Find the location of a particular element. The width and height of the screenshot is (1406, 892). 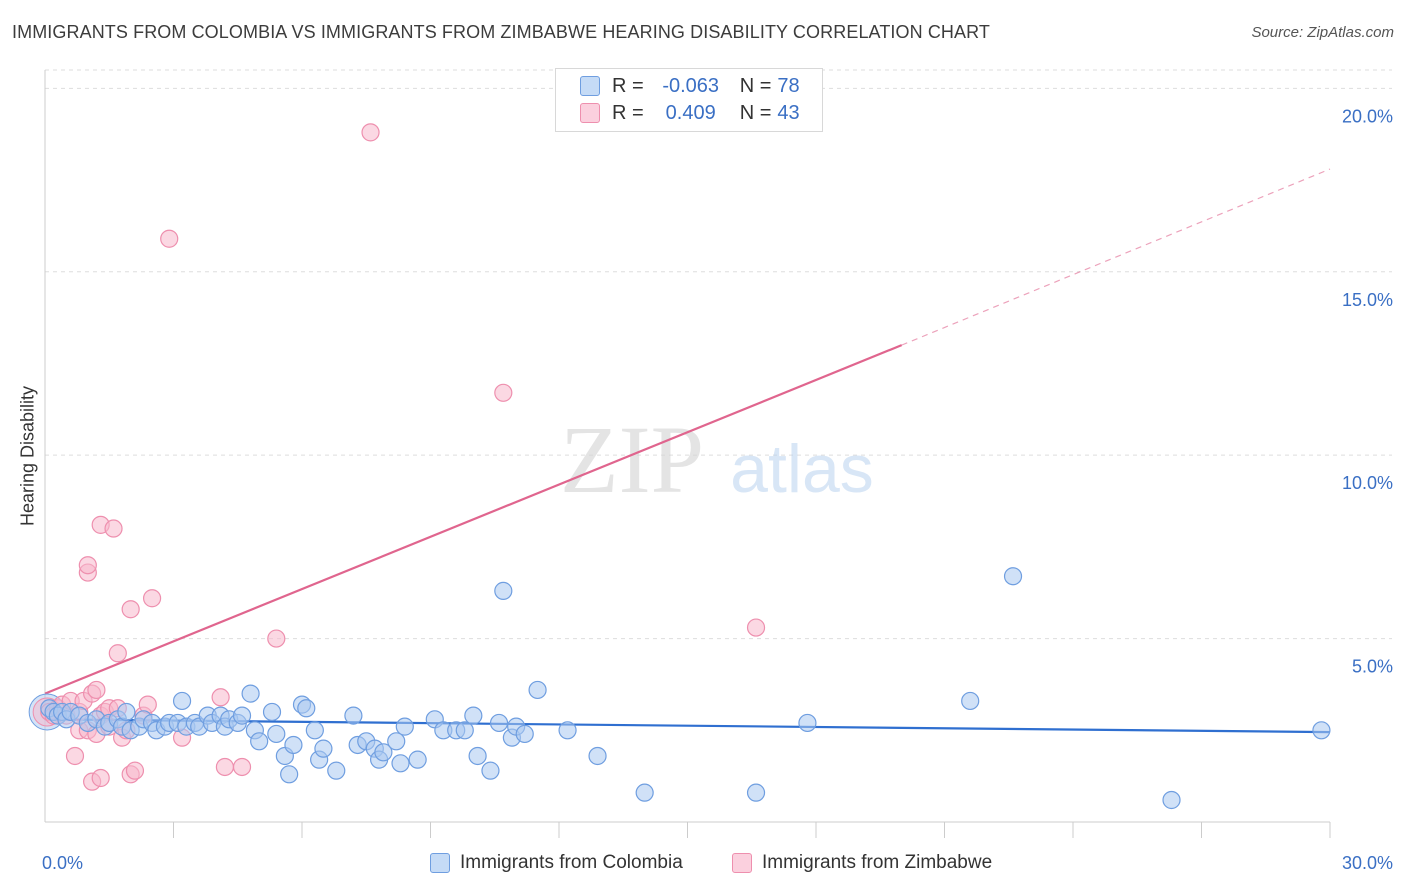

colombia-trend-line is located at coordinates (687, 726).